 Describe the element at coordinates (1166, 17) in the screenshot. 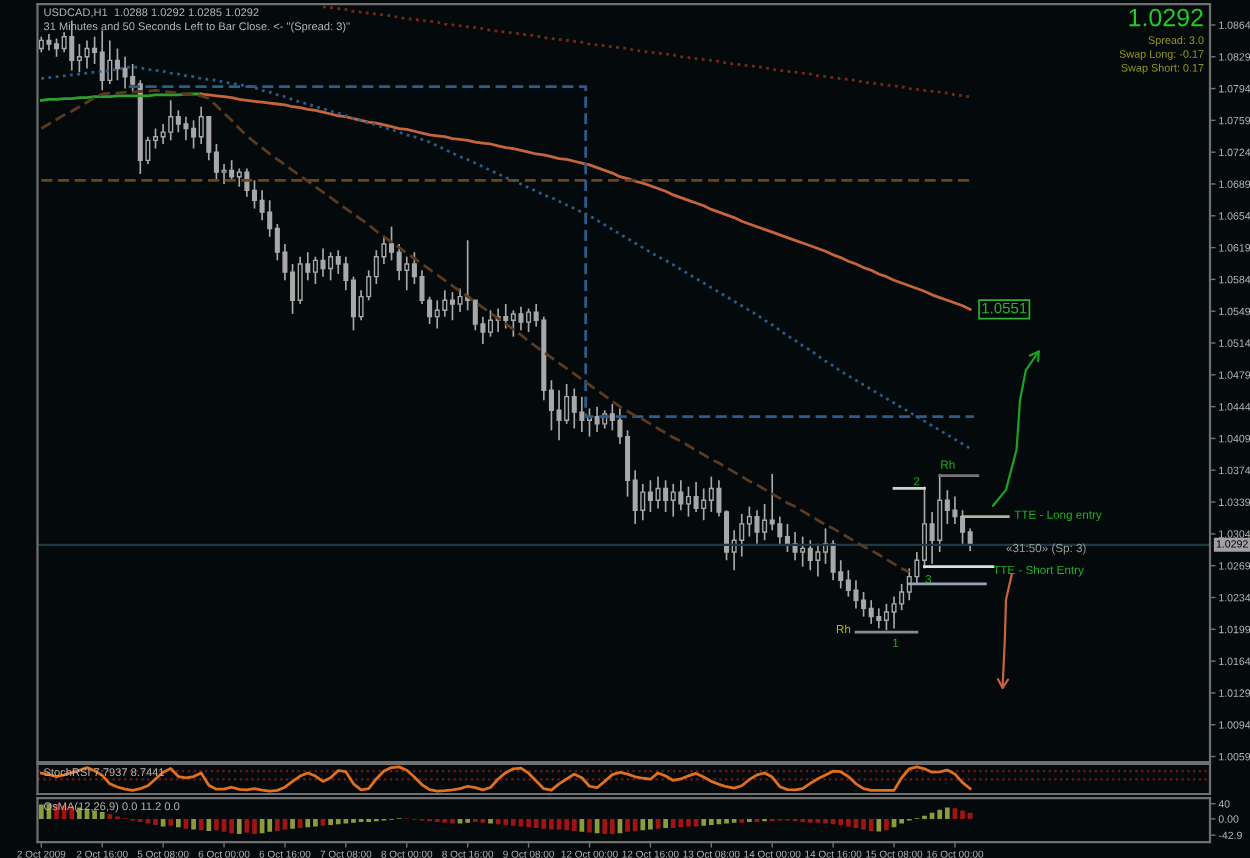

I see `annotation: 1.0292` at that location.